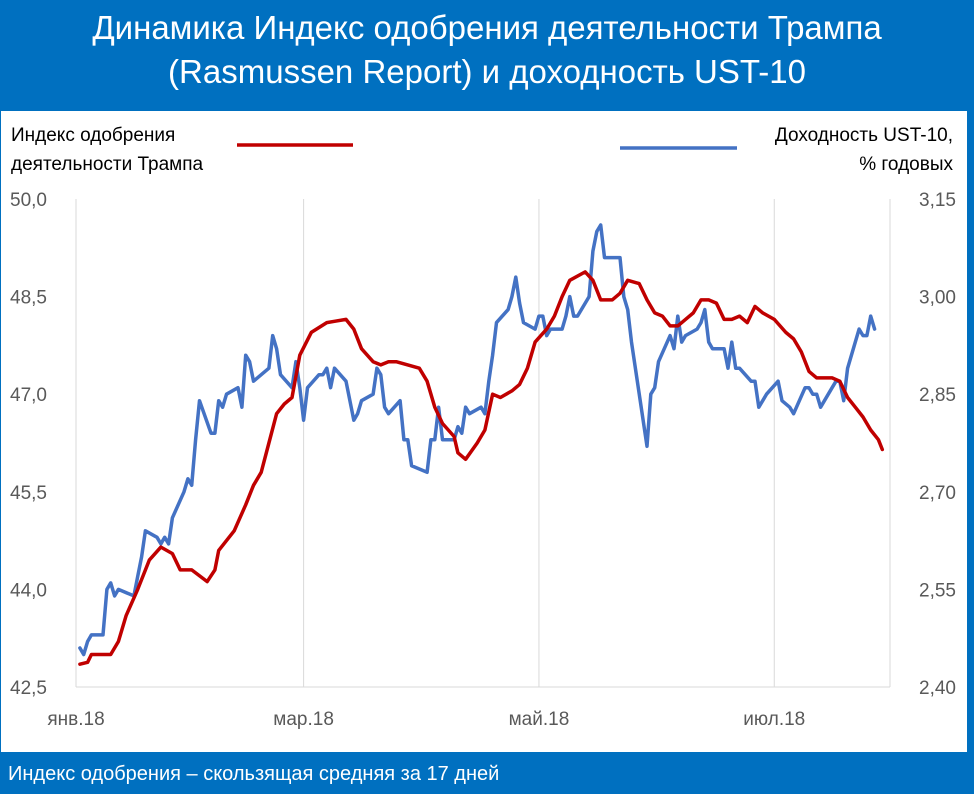 The width and height of the screenshot is (974, 794). What do you see at coordinates (28, 298) in the screenshot?
I see `y-left-tick-label: 48,5` at bounding box center [28, 298].